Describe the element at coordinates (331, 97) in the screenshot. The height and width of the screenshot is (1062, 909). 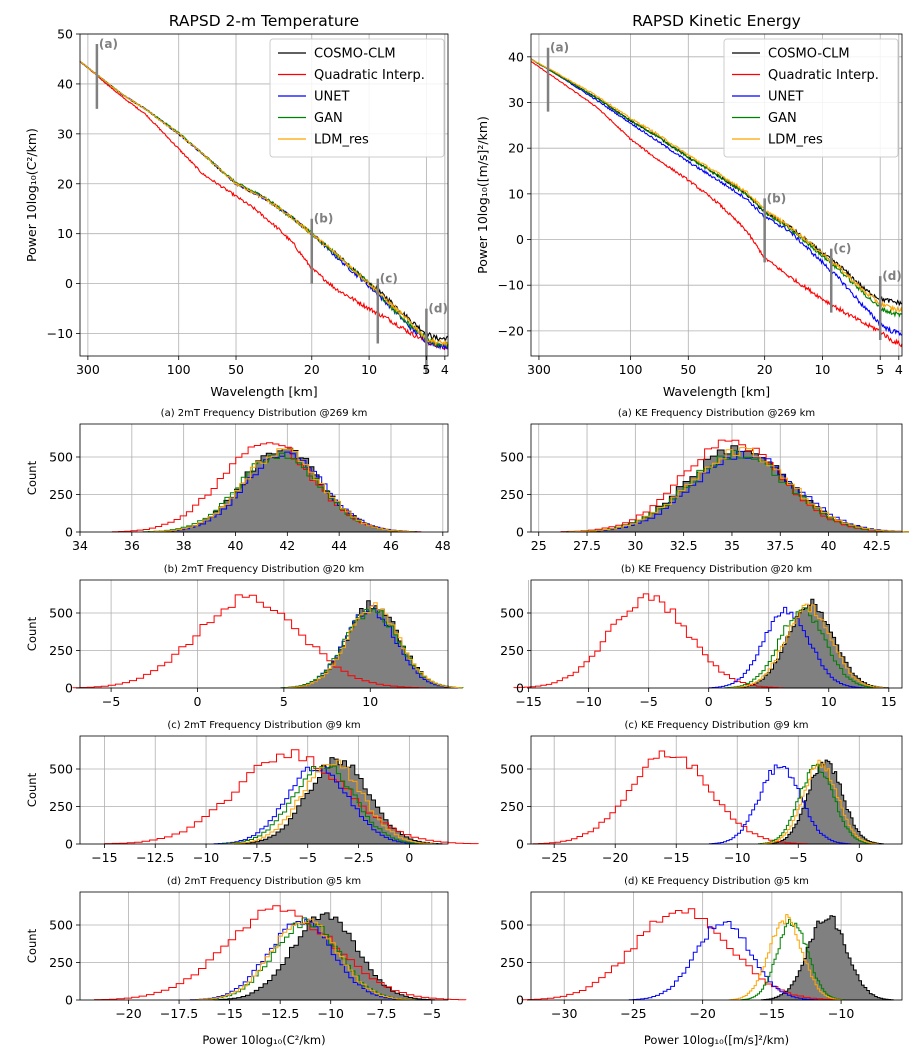
I see `legend-label-unet: UNET` at that location.